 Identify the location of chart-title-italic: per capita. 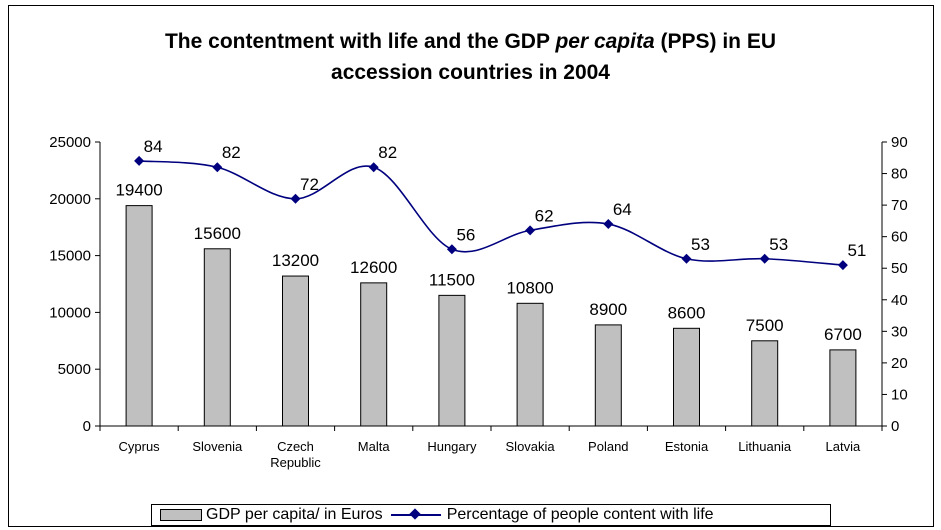
(605, 41).